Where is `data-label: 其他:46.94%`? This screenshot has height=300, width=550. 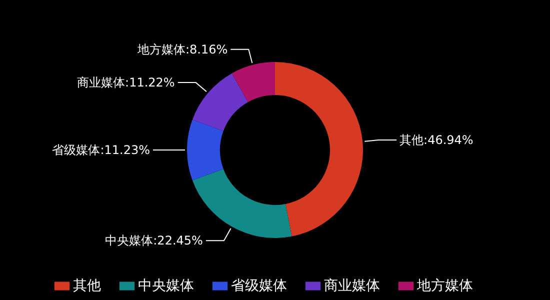 data-label: 其他:46.94% is located at coordinates (437, 140).